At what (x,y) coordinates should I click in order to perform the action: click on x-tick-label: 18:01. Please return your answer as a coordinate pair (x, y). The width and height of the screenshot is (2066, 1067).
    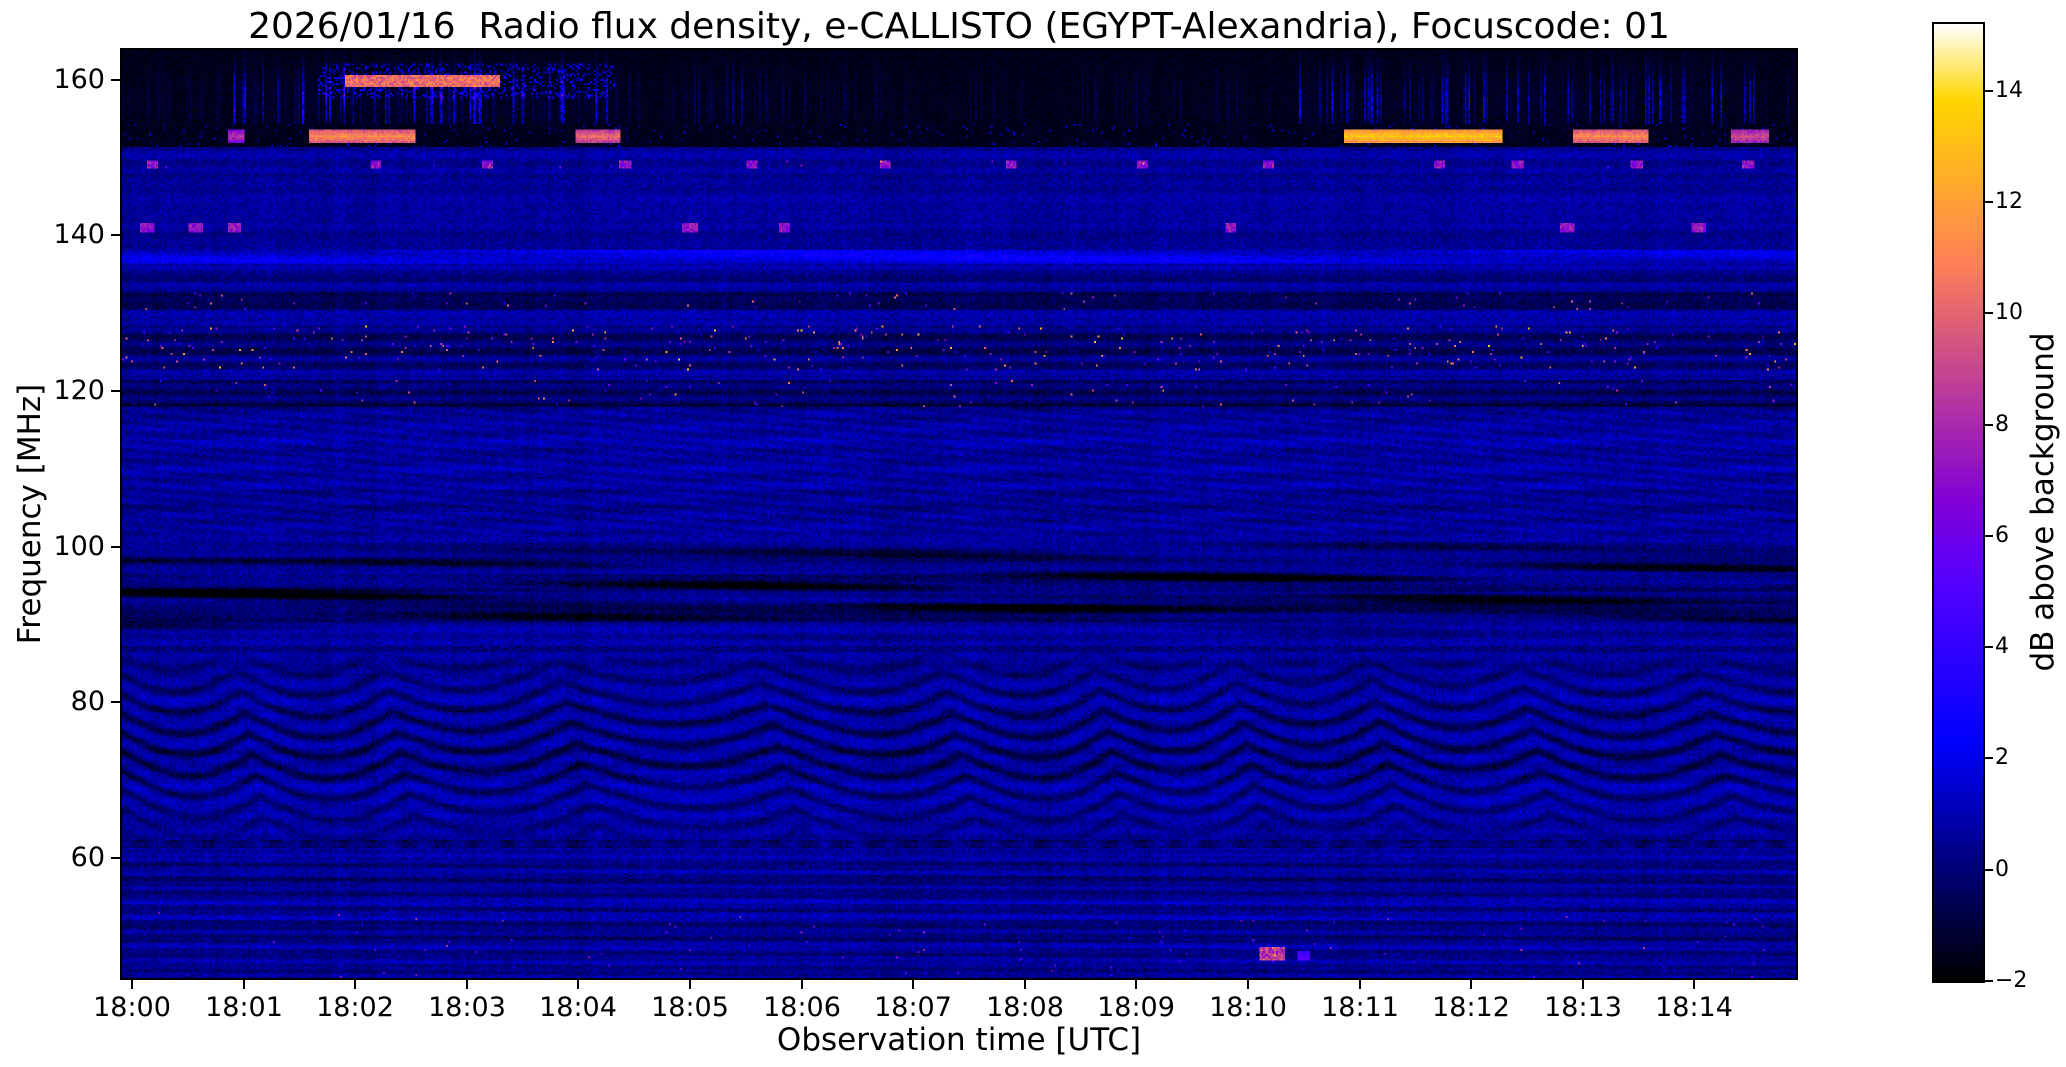
    Looking at the image, I should click on (244, 1007).